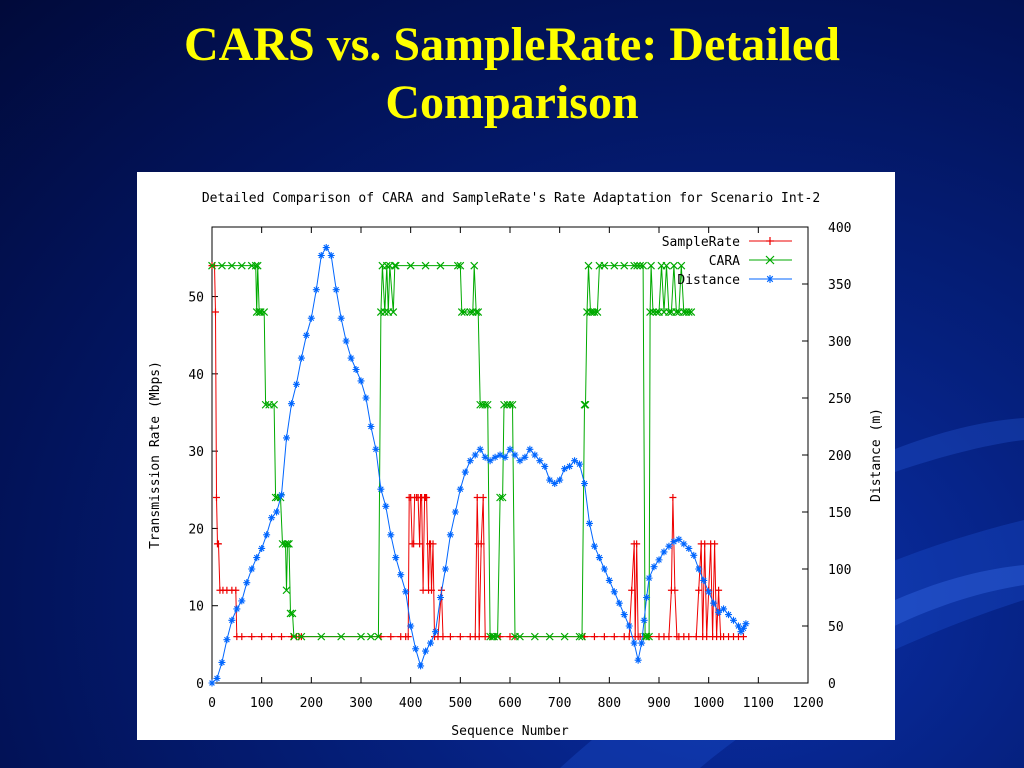 This screenshot has width=1024, height=768. I want to click on slide-title-line-2: Comparison, so click(512, 102).